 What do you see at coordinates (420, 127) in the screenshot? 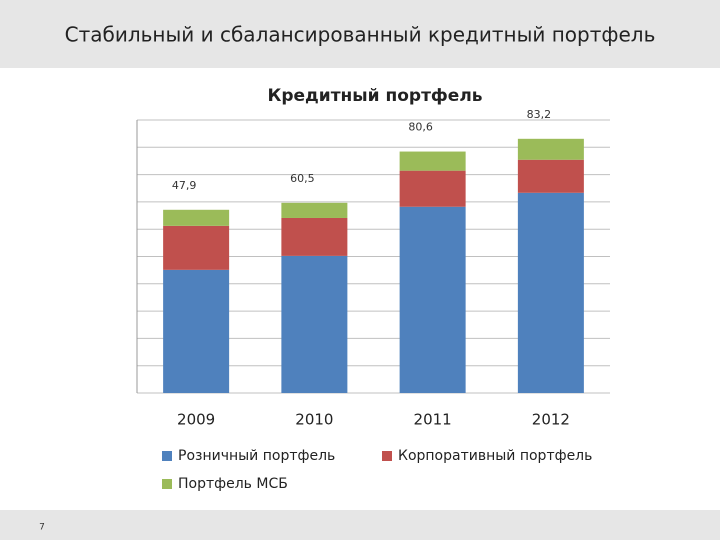
I see `total-label: 80,6` at bounding box center [420, 127].